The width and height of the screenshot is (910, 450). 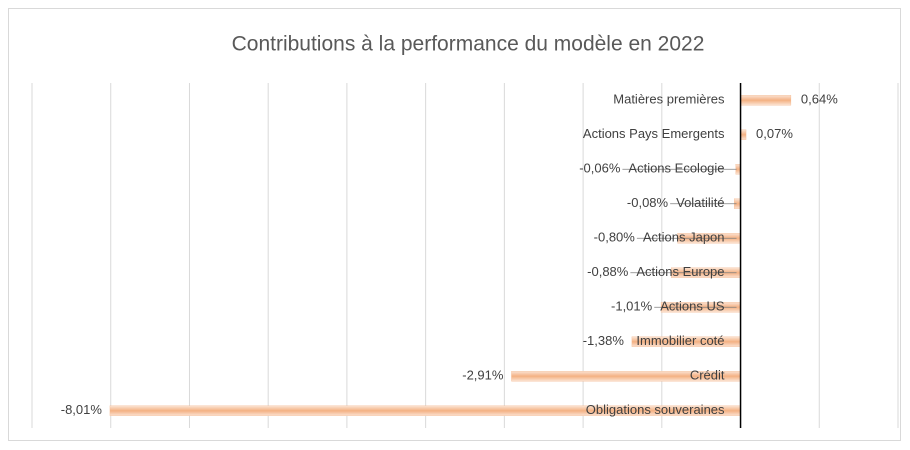 I want to click on category-label: Crédit, so click(x=707, y=375).